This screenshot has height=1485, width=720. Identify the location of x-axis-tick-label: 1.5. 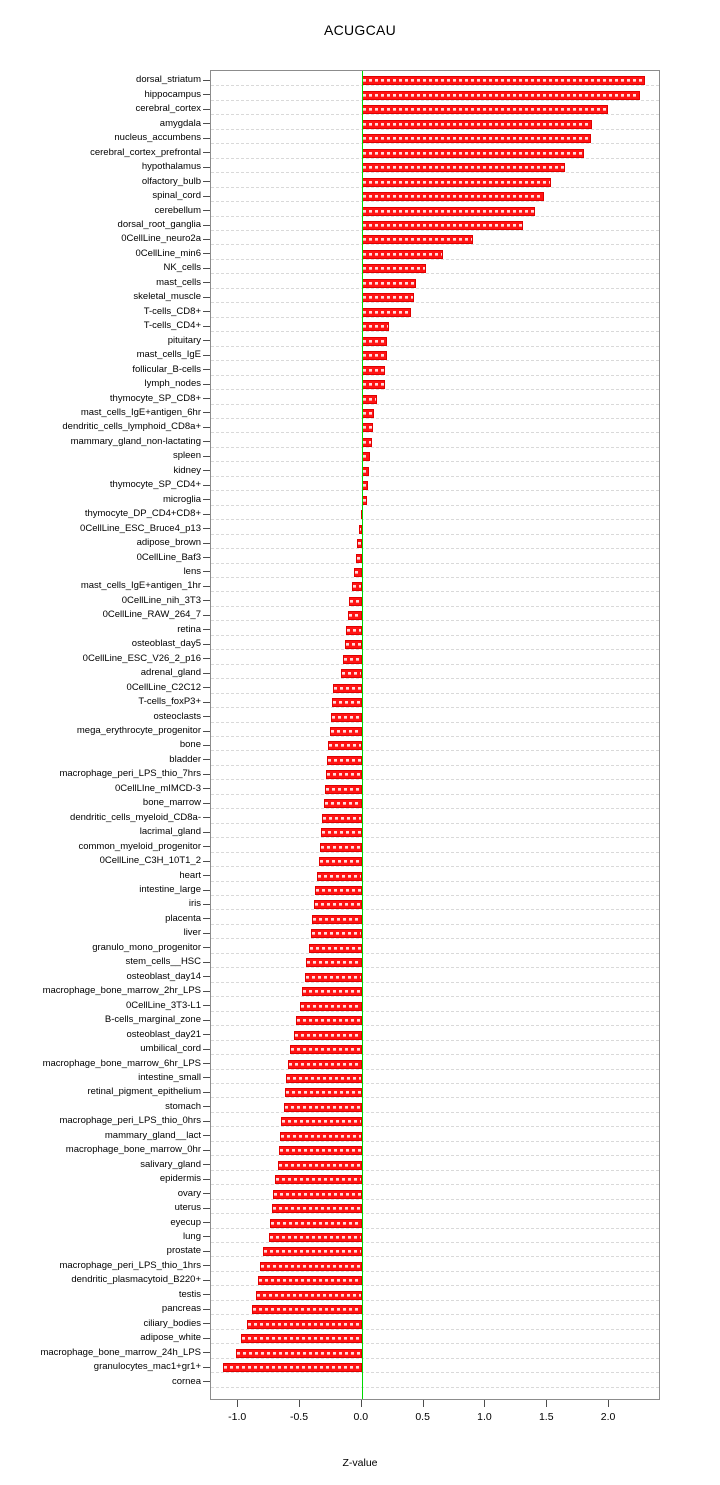
(546, 1417).